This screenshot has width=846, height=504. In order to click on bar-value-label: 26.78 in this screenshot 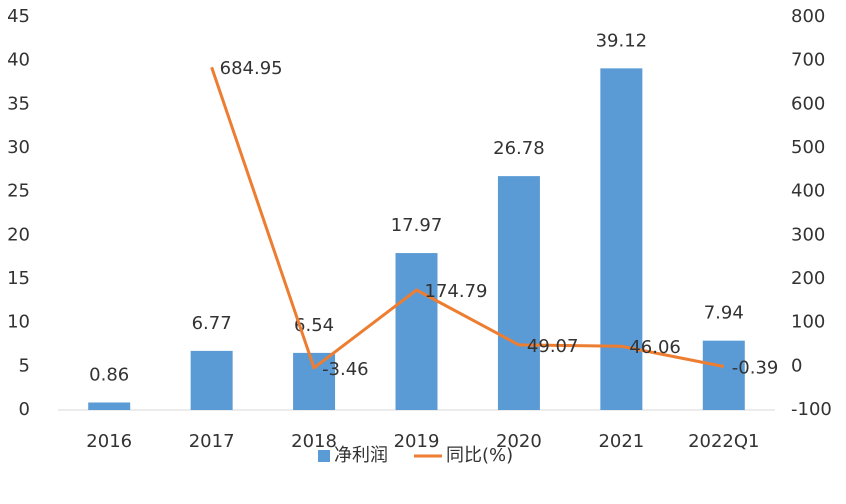, I will do `click(519, 148)`.